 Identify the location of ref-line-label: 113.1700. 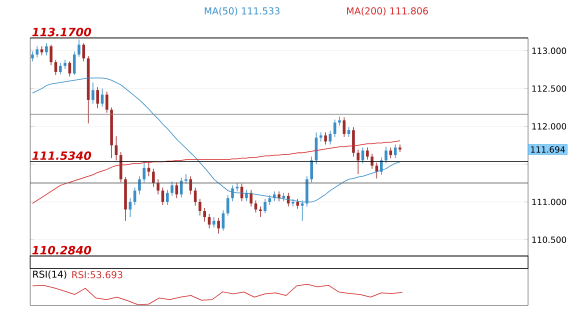
(62, 32).